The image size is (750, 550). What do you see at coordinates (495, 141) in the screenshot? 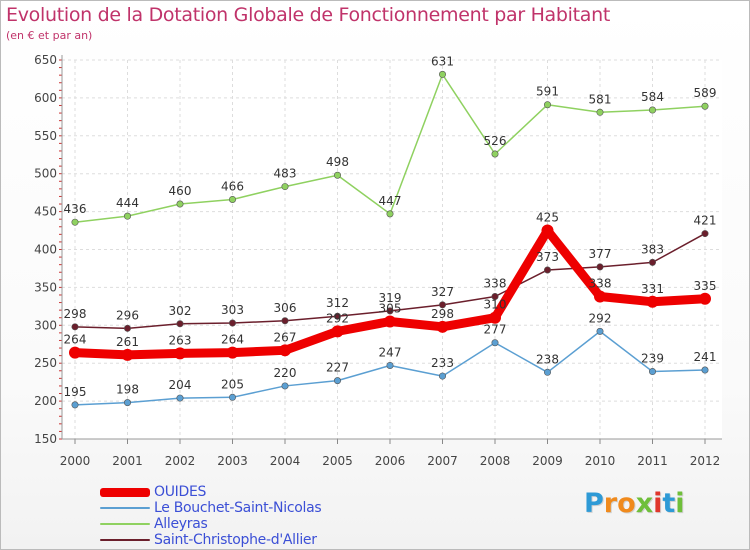
I see `data-label: 526` at bounding box center [495, 141].